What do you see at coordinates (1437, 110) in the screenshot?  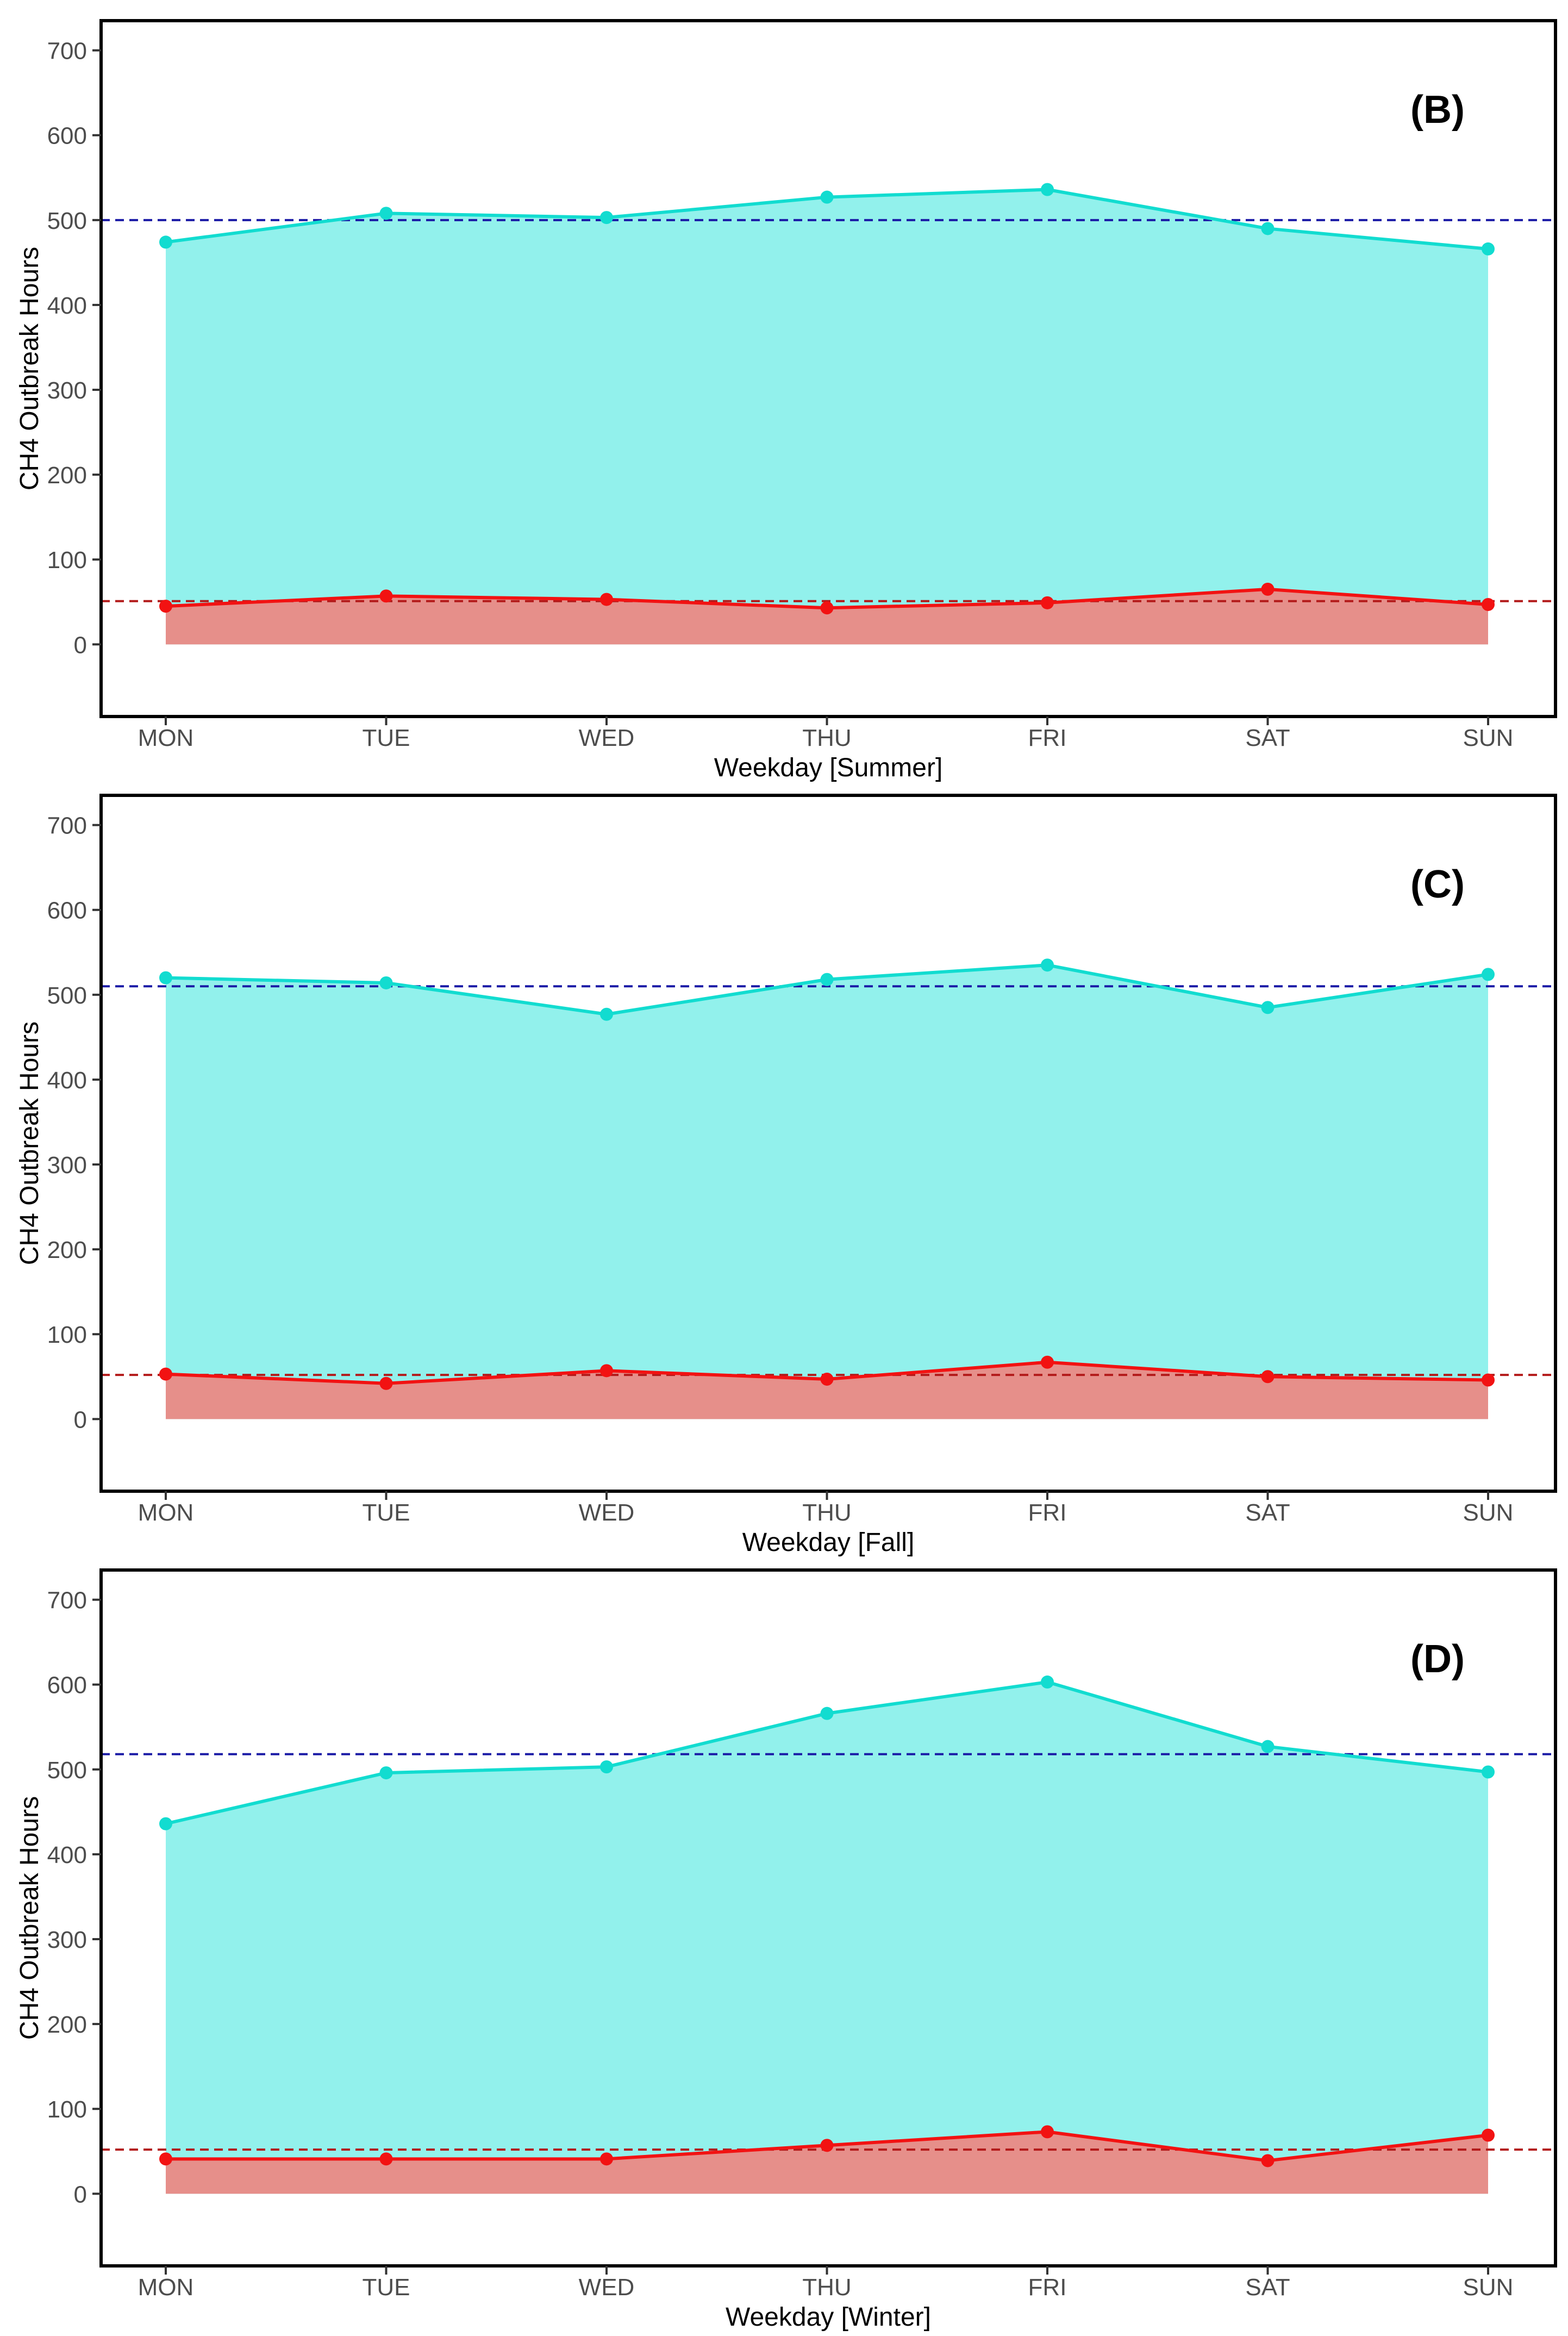 I see `panel-label: (B)` at bounding box center [1437, 110].